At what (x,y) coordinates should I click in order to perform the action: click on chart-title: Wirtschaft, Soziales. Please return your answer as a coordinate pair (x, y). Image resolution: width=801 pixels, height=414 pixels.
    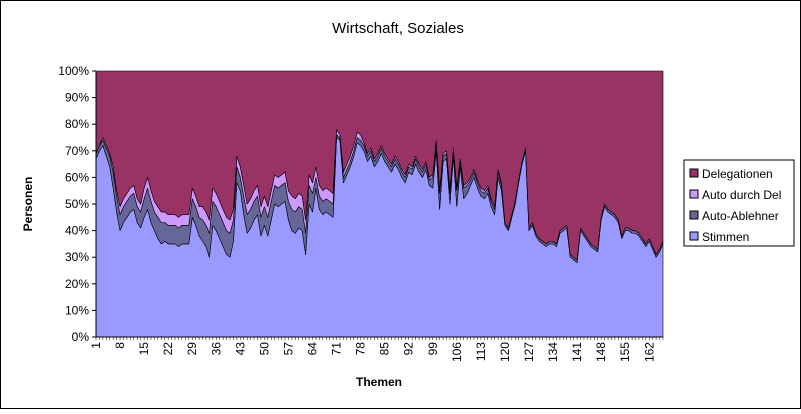
    Looking at the image, I should click on (398, 28).